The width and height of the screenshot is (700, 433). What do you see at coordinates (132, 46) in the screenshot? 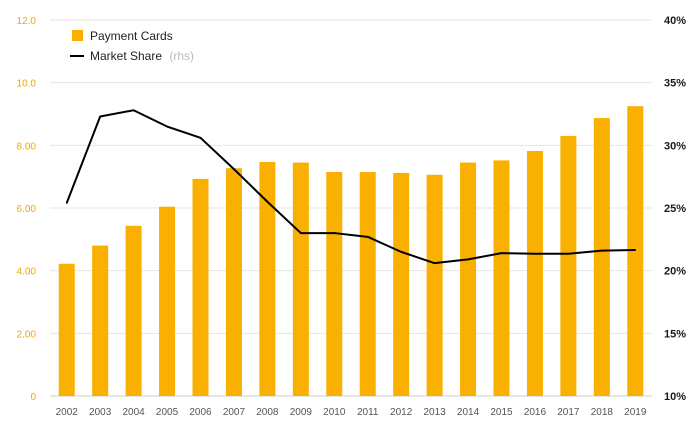
I see `legend: Payment Cards Market Share (rhs)` at bounding box center [132, 46].